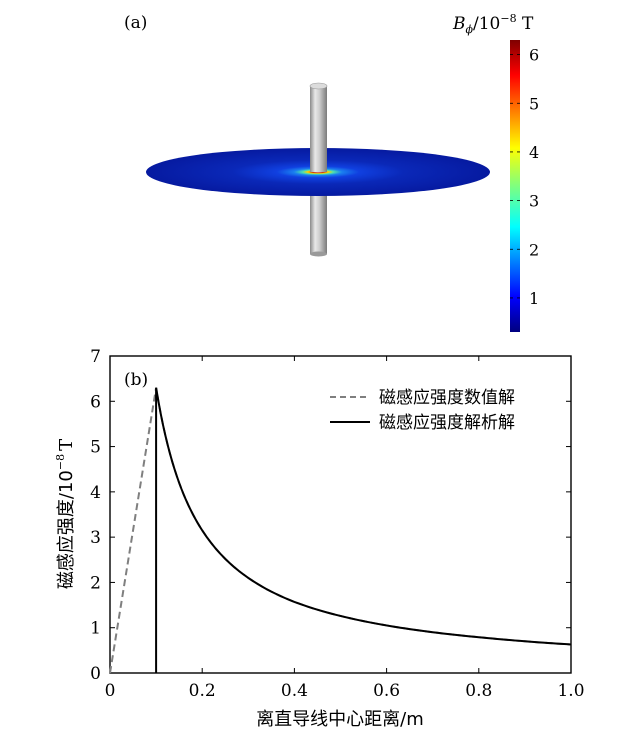 This screenshot has width=630, height=732. I want to click on x-tick-label: 0.2, so click(202, 691).